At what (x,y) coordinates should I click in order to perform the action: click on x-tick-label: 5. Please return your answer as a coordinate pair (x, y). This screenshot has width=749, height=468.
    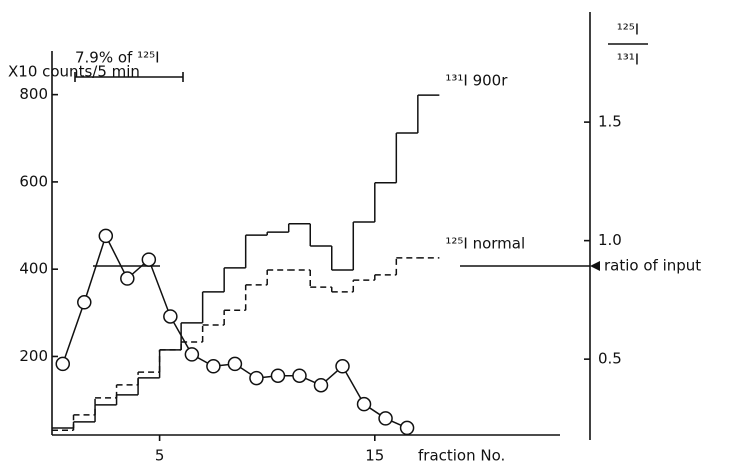
    Looking at the image, I should click on (160, 456).